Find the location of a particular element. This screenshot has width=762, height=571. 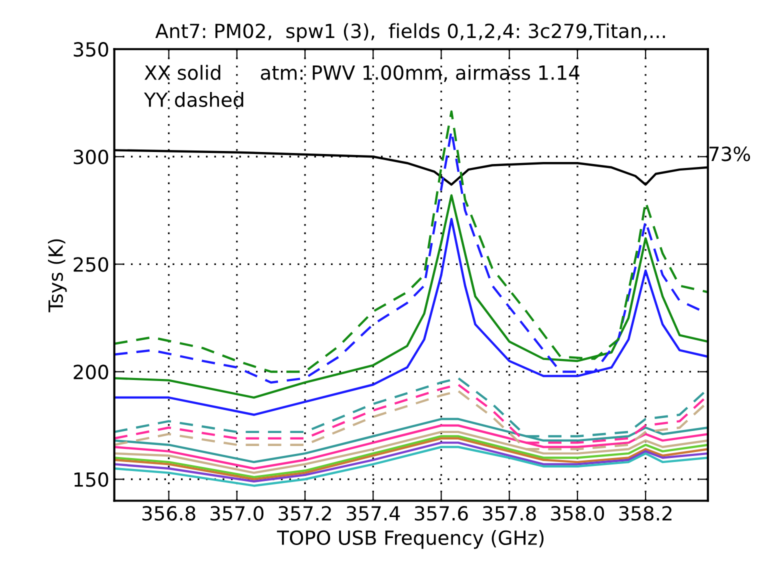

annotation: XX solid is located at coordinates (182, 72).